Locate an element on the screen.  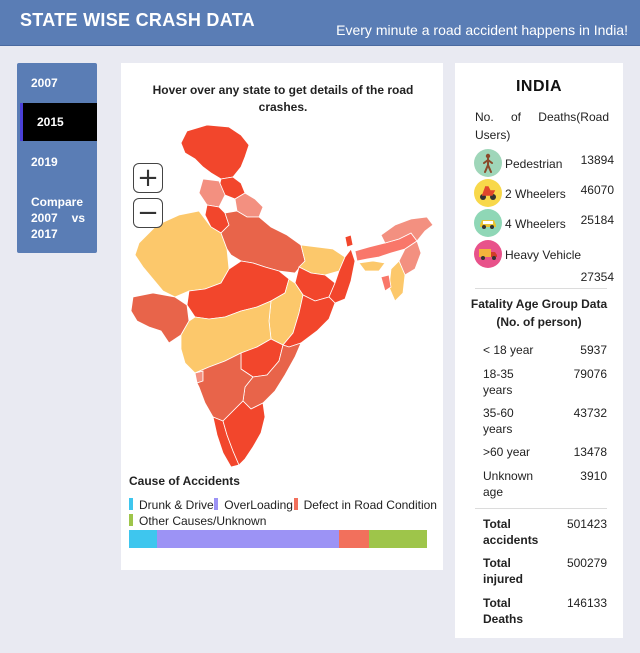
age-label: Unknown age is located at coordinates (508, 484).